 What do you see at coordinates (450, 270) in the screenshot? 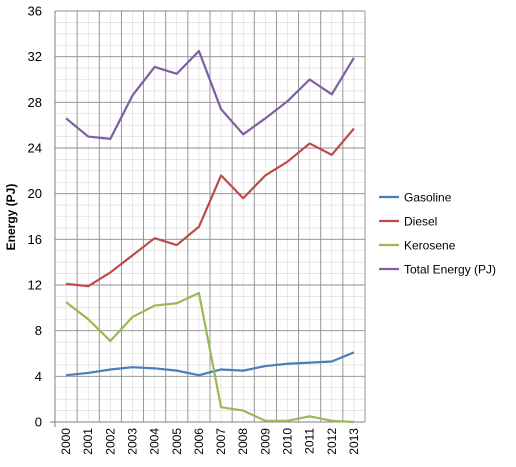
I see `legend-label-total-energy-pj: Total Energy (PJ)` at bounding box center [450, 270].